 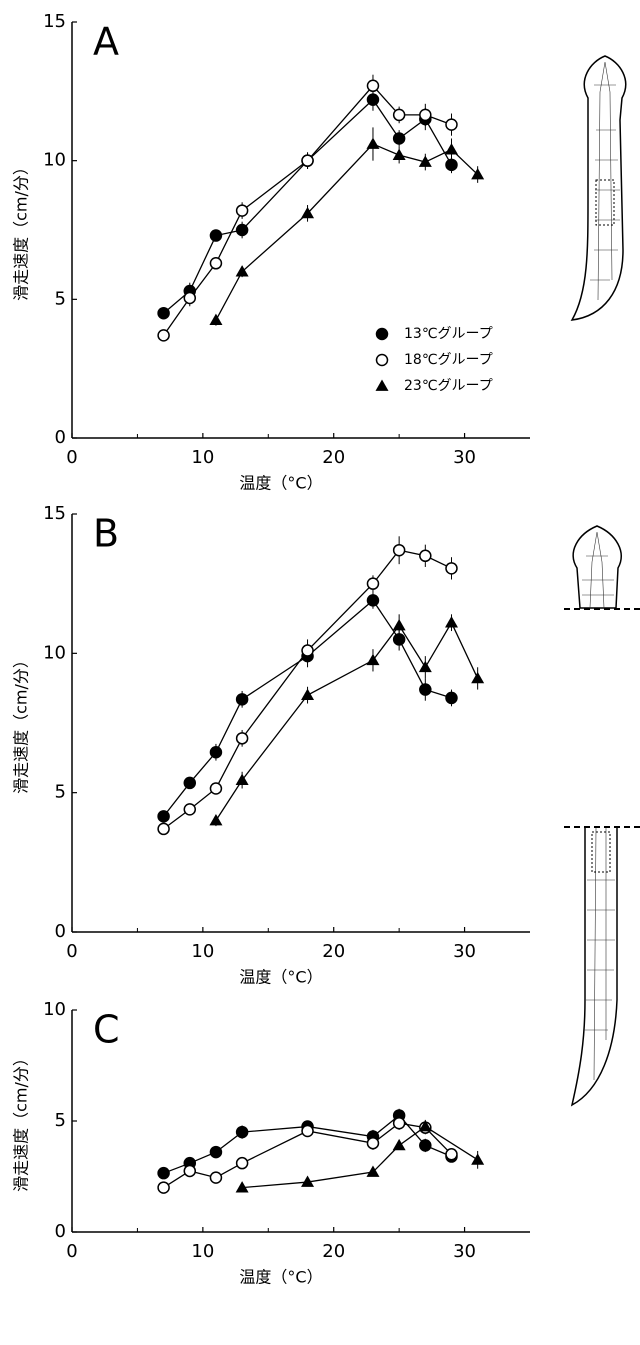 What do you see at coordinates (448, 386) in the screenshot?
I see `legend-label: 23℃グループ` at bounding box center [448, 386].